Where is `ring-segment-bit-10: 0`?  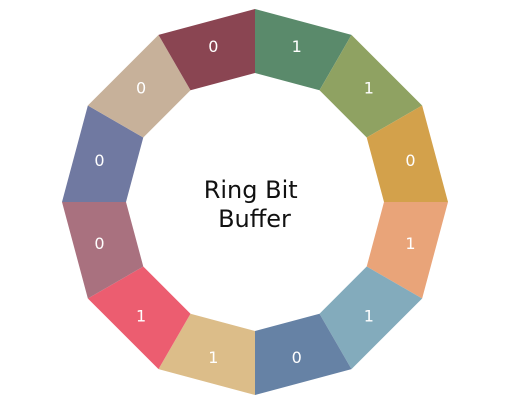
ring-segment-bit-10: 0 is located at coordinates (99, 160).